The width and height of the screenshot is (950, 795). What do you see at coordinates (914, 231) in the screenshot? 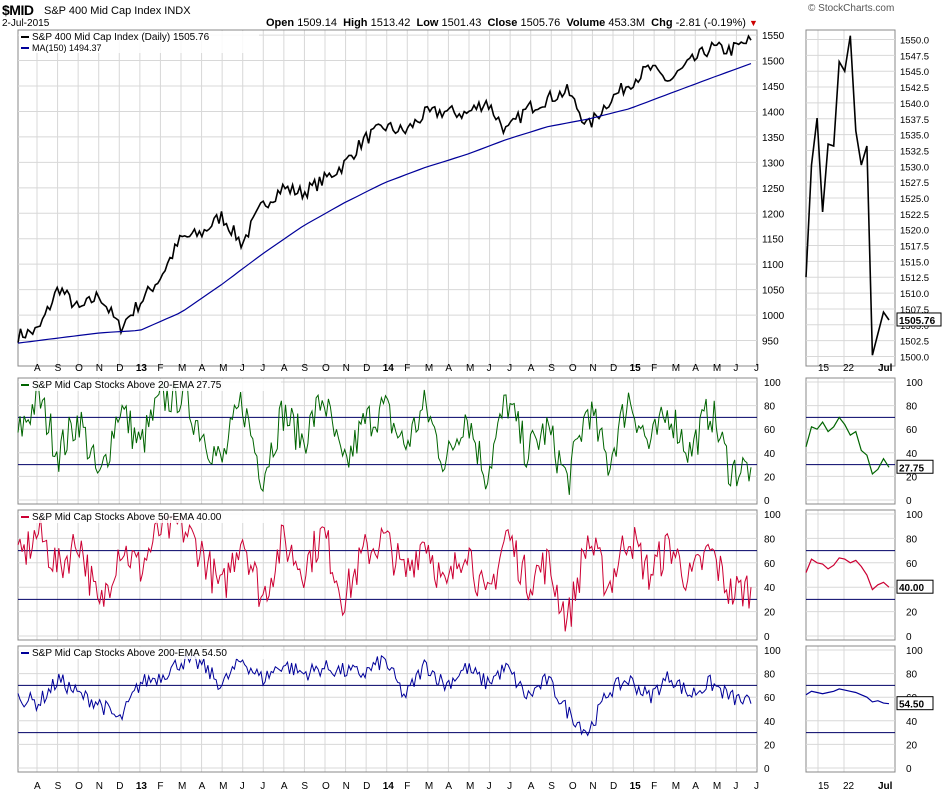
I see `detail-y-tick-label: 1520.0` at bounding box center [914, 231].